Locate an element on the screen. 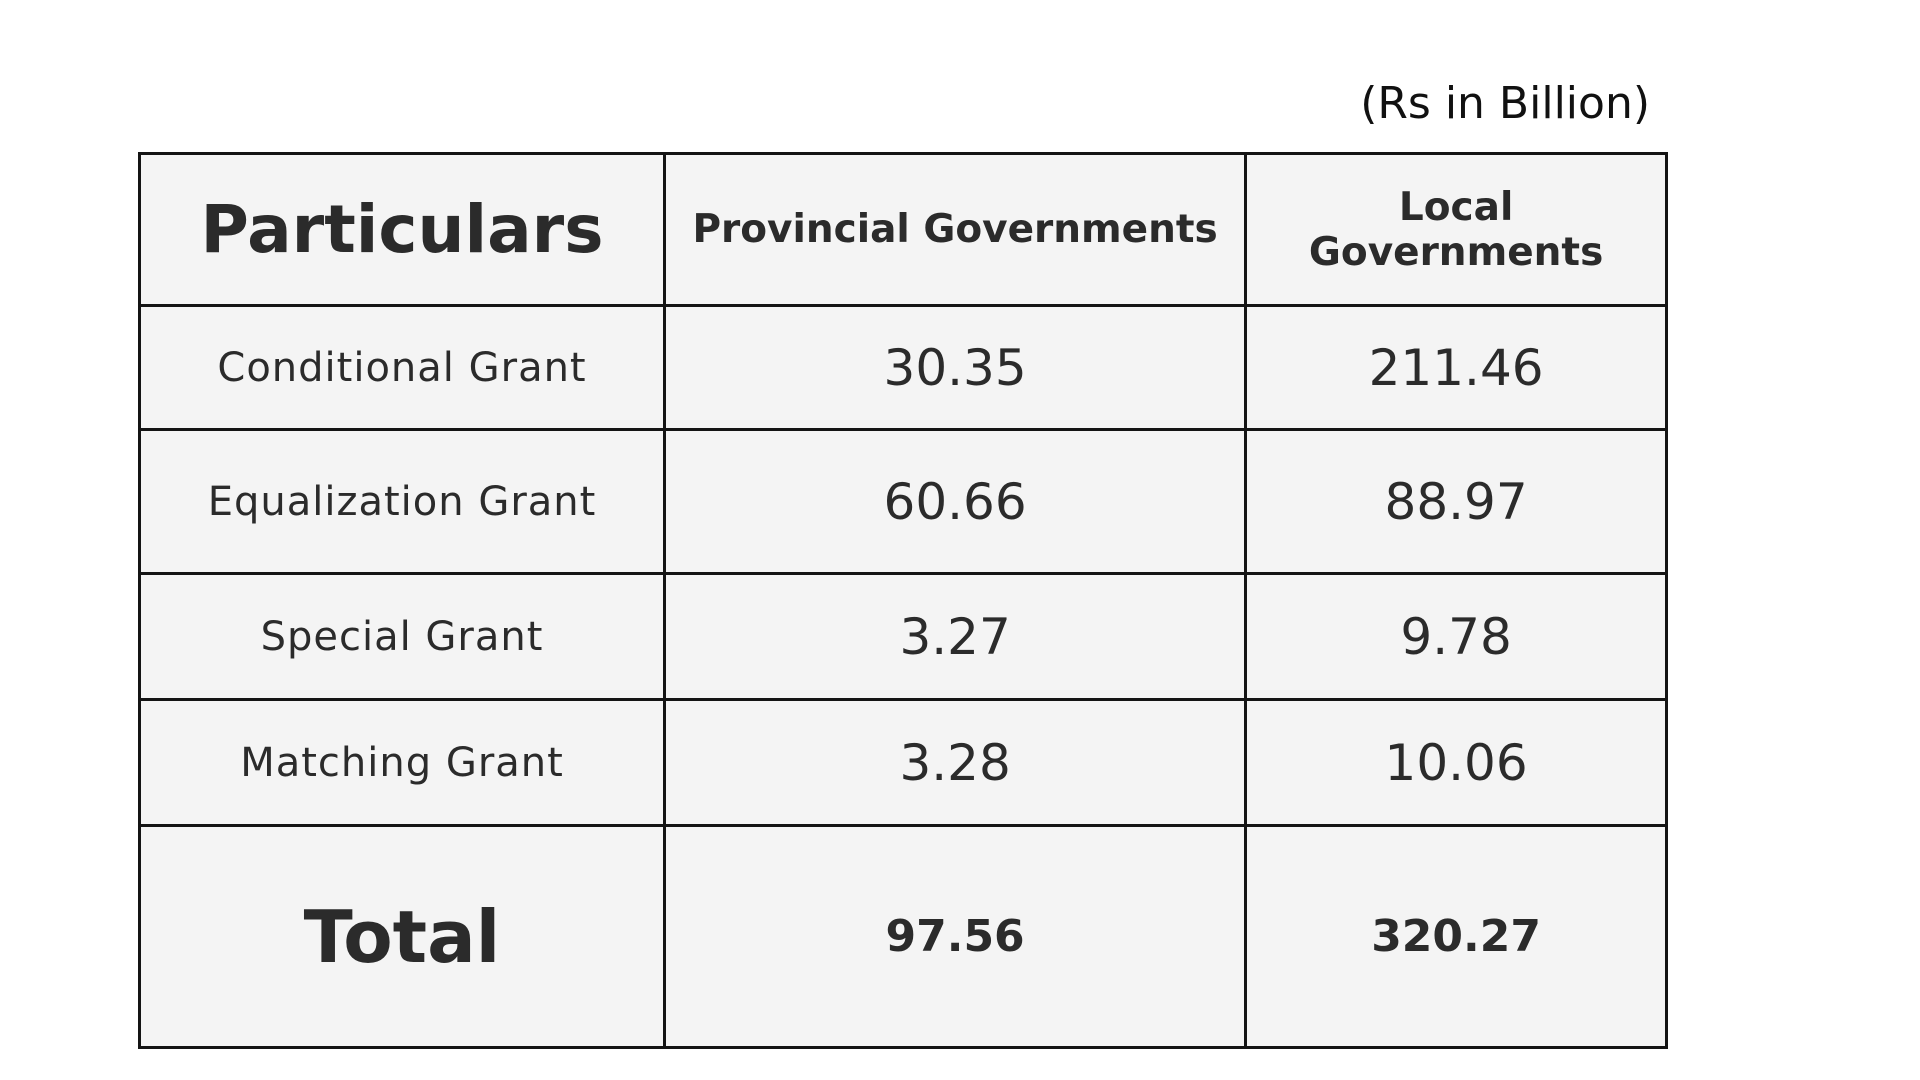 The height and width of the screenshot is (1080, 1920). unit-note: (Rs in Billion) is located at coordinates (1505, 103).